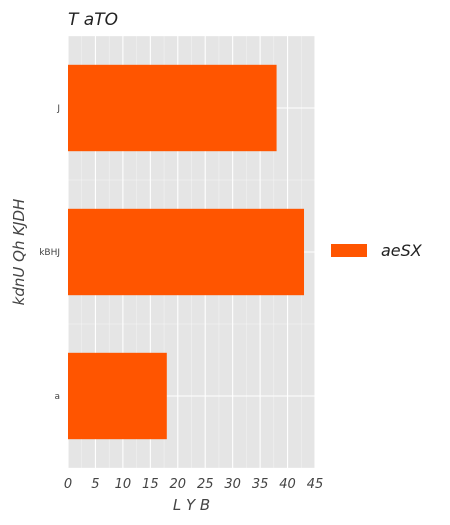 This screenshot has width=450, height=525. What do you see at coordinates (117, 396) in the screenshot?
I see `bar-a` at bounding box center [117, 396].